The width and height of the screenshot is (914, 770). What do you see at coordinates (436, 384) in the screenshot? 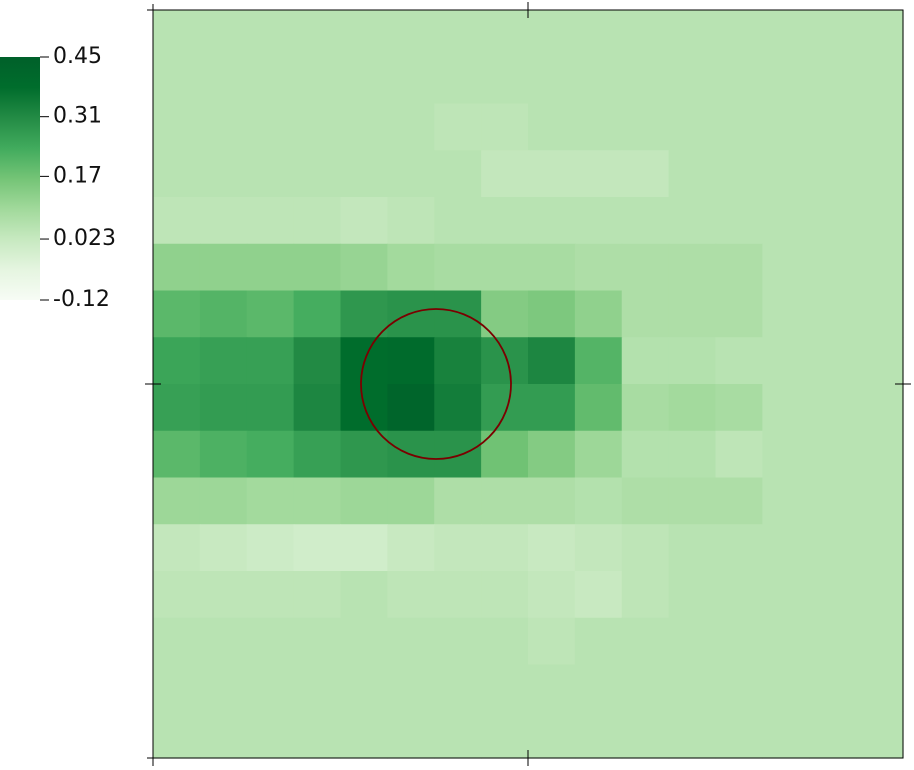
I see `circle-marker` at bounding box center [436, 384].